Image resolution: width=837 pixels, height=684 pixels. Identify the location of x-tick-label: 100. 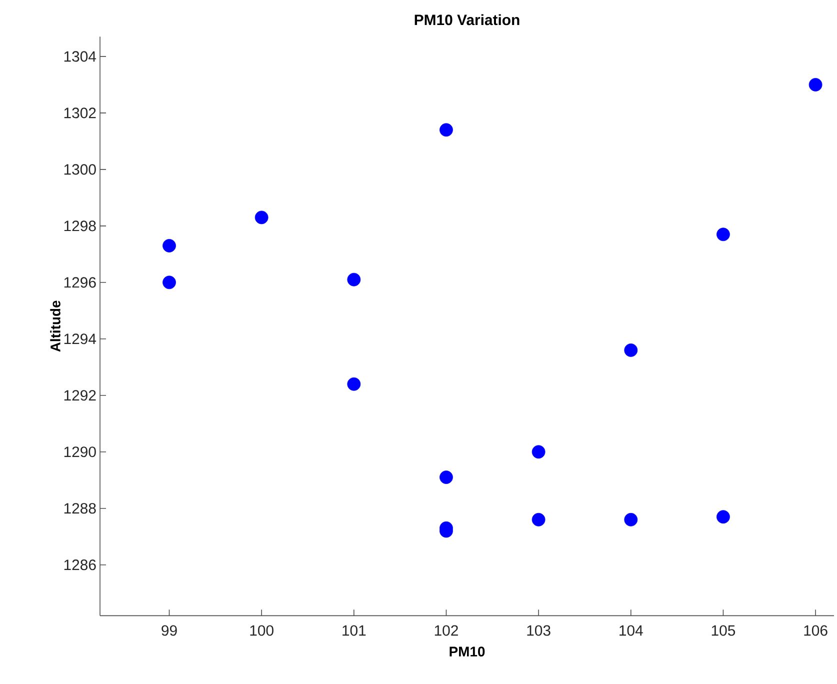
(262, 630).